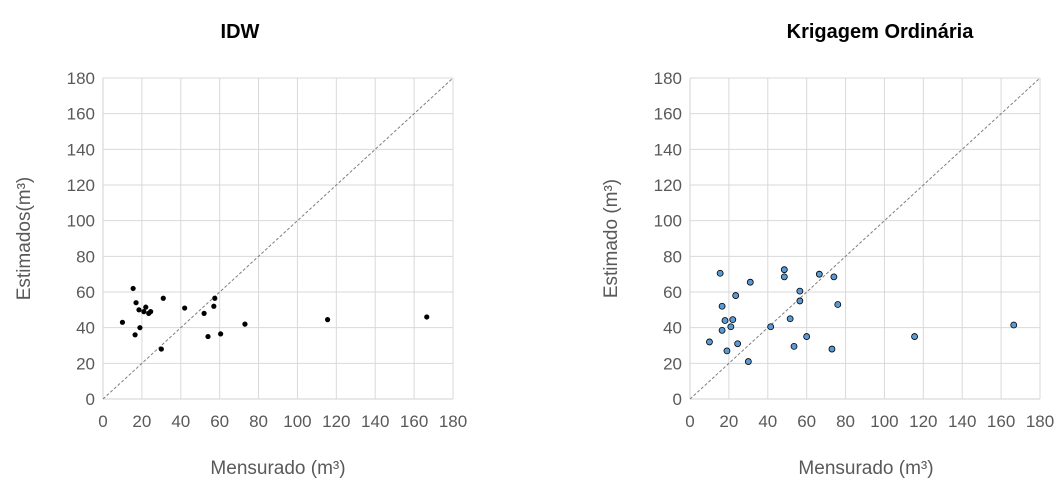 The width and height of the screenshot is (1059, 483). What do you see at coordinates (881, 32) in the screenshot?
I see `chart-title: Krigagem Ordinária` at bounding box center [881, 32].